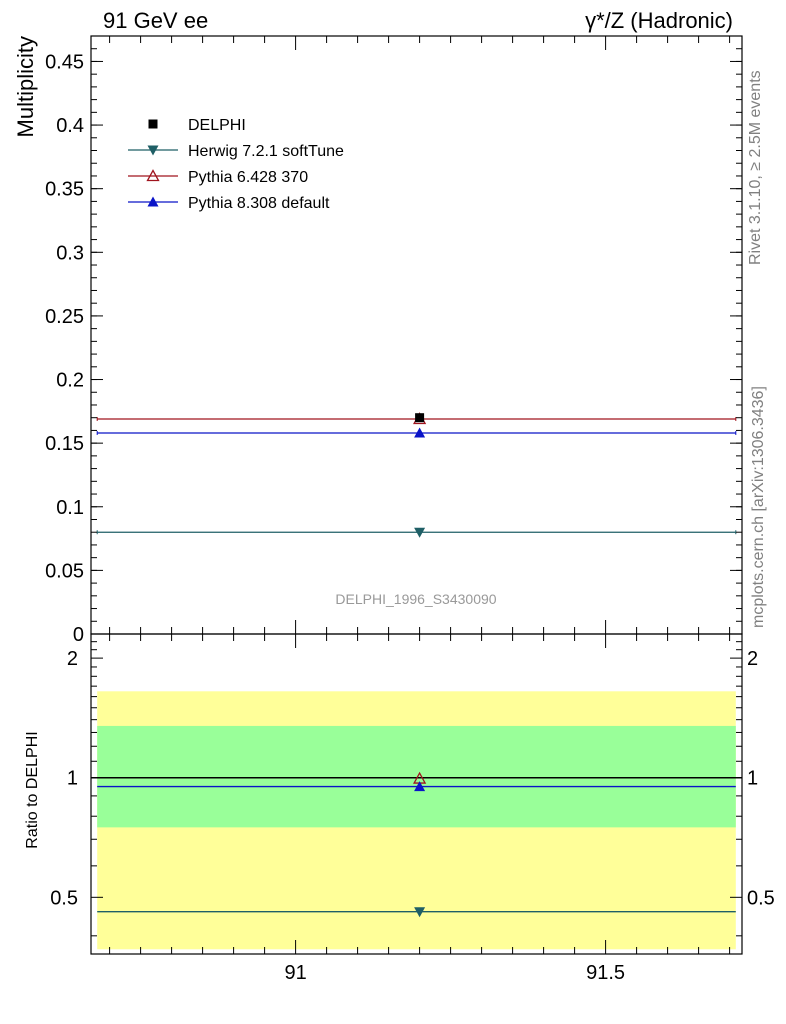 This screenshot has height=1024, width=786. Describe the element at coordinates (64, 317) in the screenshot. I see `main-y-tick-label: 0.25` at that location.